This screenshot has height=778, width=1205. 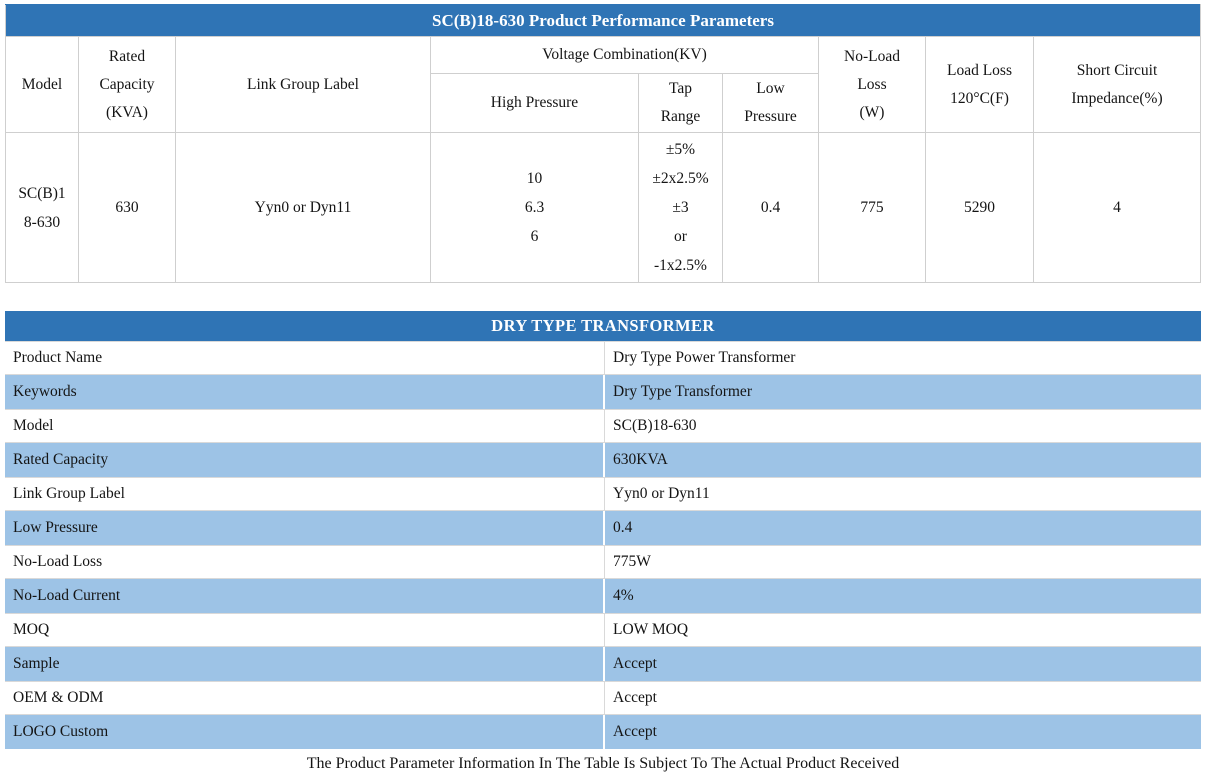 I want to click on col-header-short-circuit-impedance: Short Circuit Impedance(%), so click(x=1117, y=84).